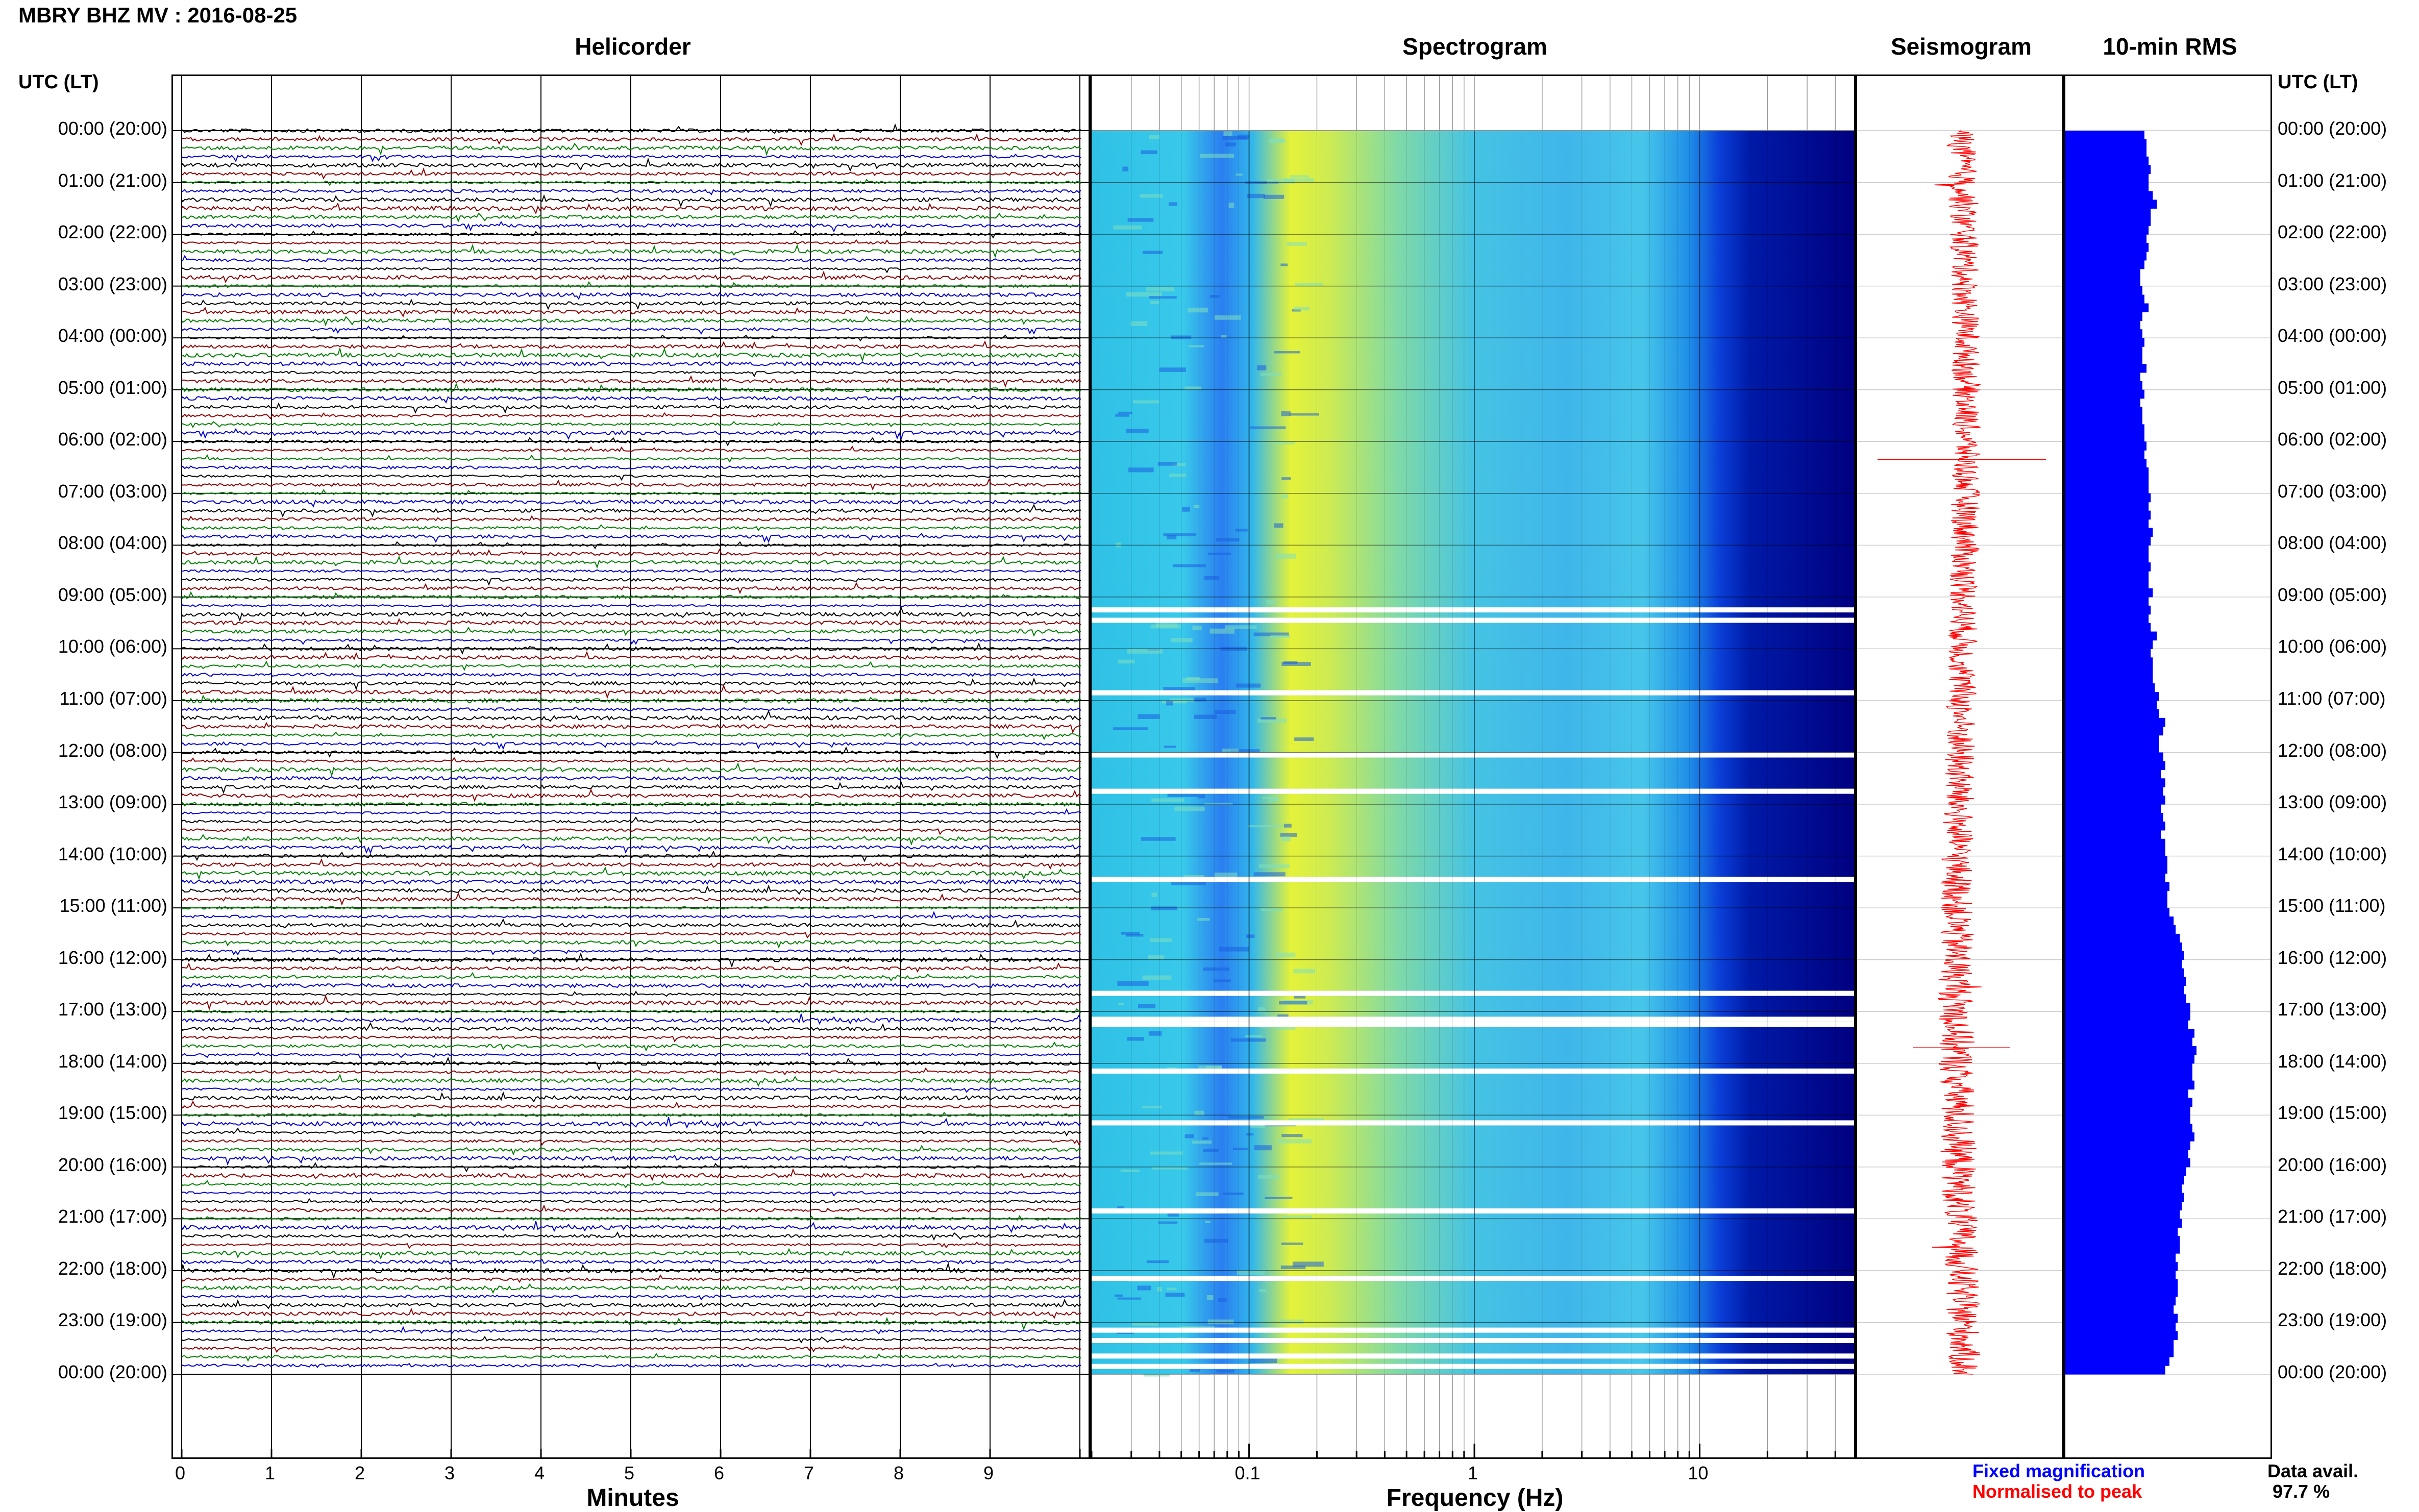 The image size is (2419, 1512). What do you see at coordinates (2332, 283) in the screenshot?
I see `time-label-right: 03:00 (23:00)` at bounding box center [2332, 283].